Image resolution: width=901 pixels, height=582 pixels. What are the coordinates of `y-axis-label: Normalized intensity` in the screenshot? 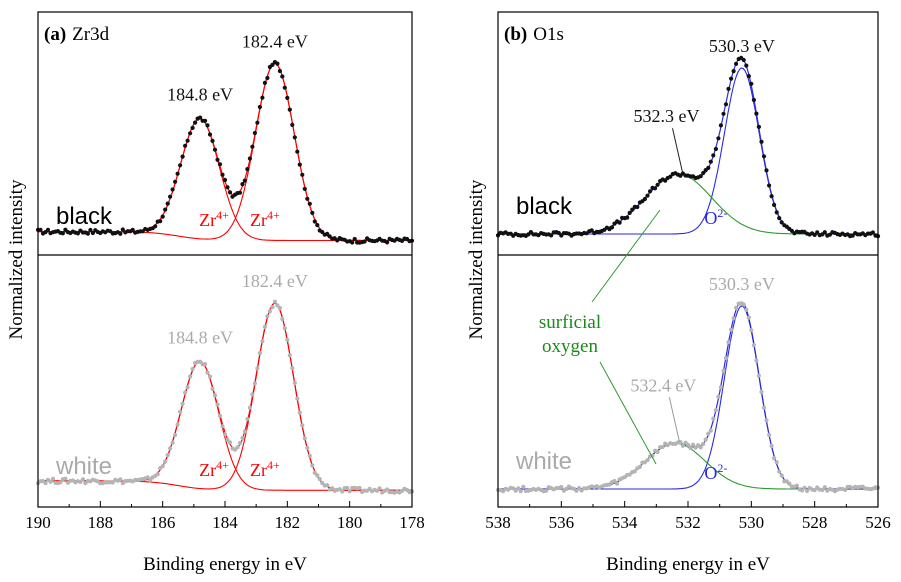 It's located at (476, 259).